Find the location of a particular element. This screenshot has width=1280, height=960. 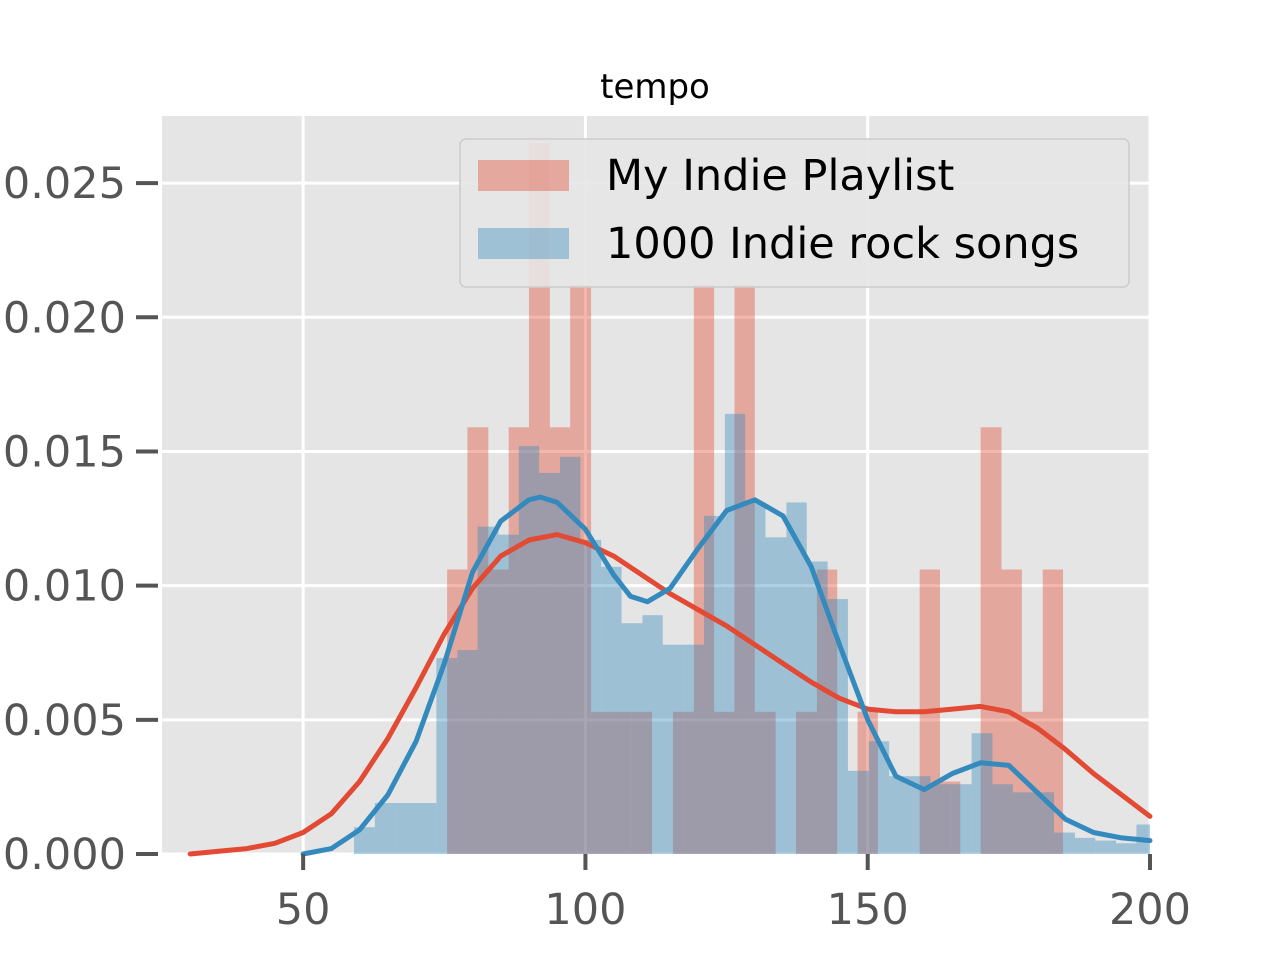

y-tick-label: 0.005 is located at coordinates (64, 721).